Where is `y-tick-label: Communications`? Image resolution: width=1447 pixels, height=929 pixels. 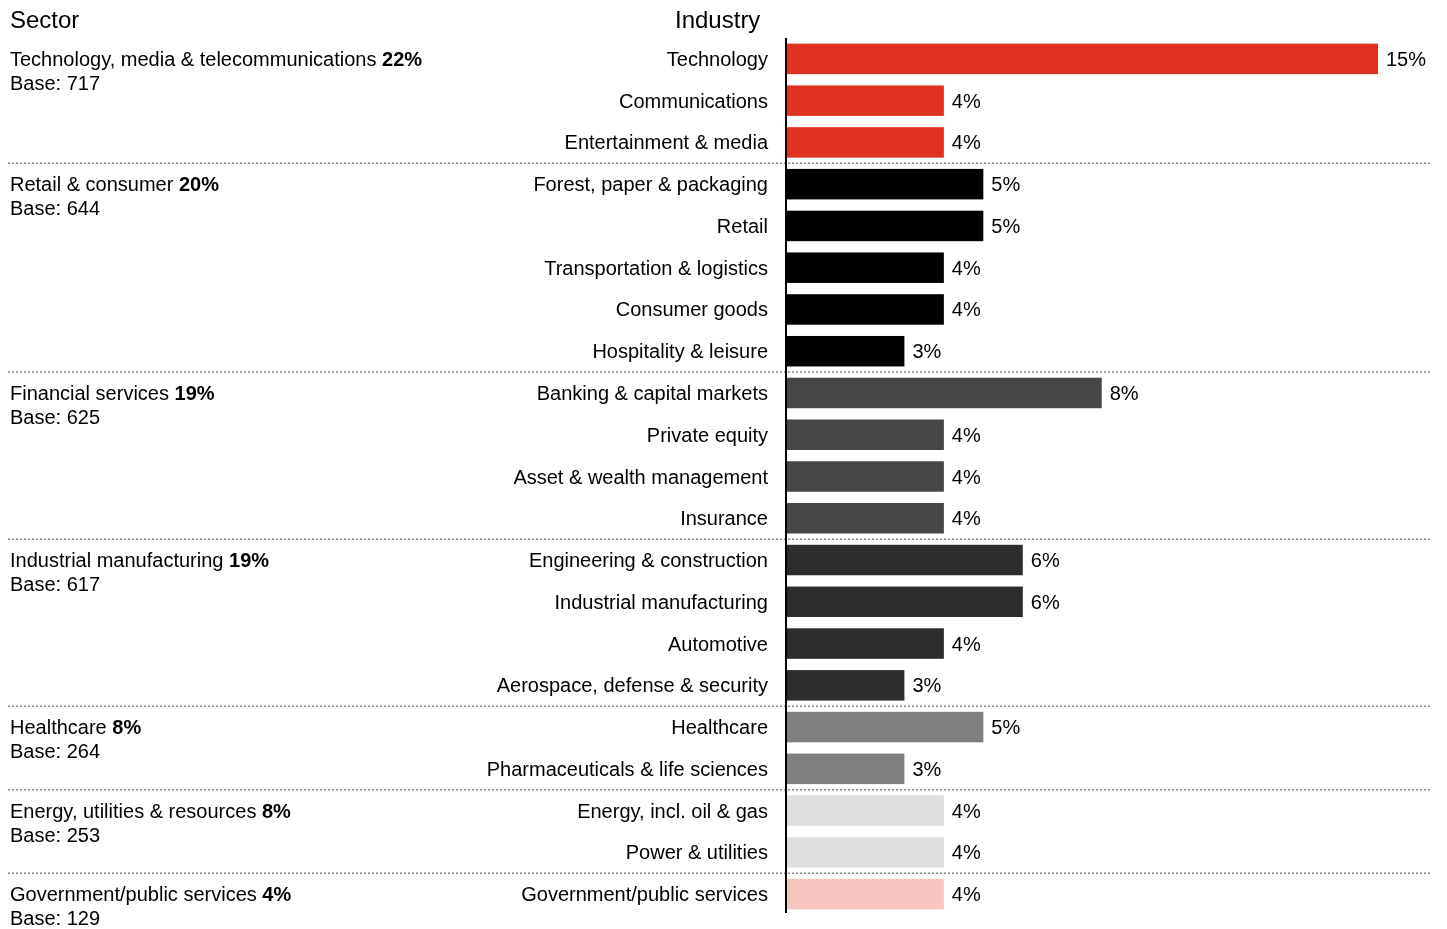 y-tick-label: Communications is located at coordinates (693, 100).